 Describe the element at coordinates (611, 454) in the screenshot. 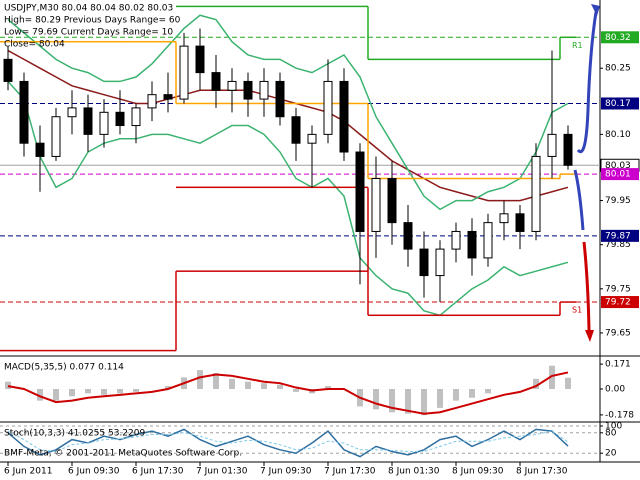

I see `y-tick-label: 20` at that location.